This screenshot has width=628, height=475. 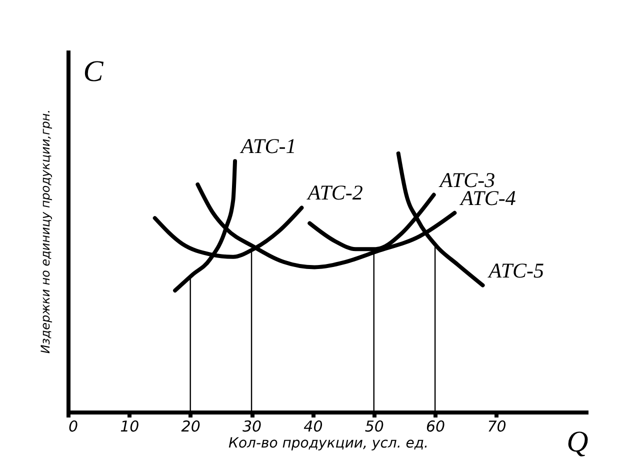 What do you see at coordinates (267, 146) in the screenshot?
I see `series-label: ATC-1` at bounding box center [267, 146].